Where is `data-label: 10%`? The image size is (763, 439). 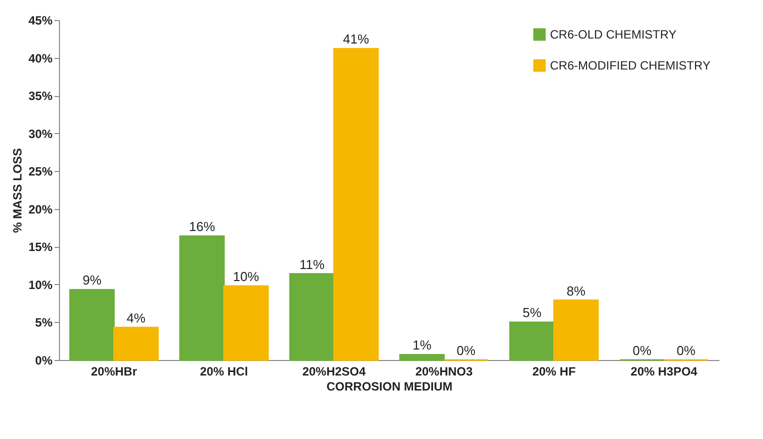
data-label: 10% is located at coordinates (246, 276).